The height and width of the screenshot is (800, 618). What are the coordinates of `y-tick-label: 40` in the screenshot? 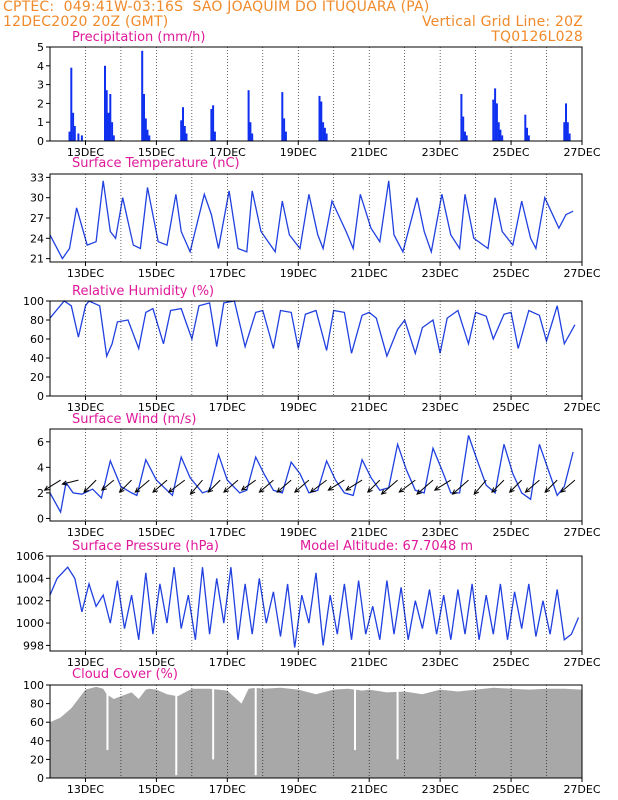 It's located at (37, 741).